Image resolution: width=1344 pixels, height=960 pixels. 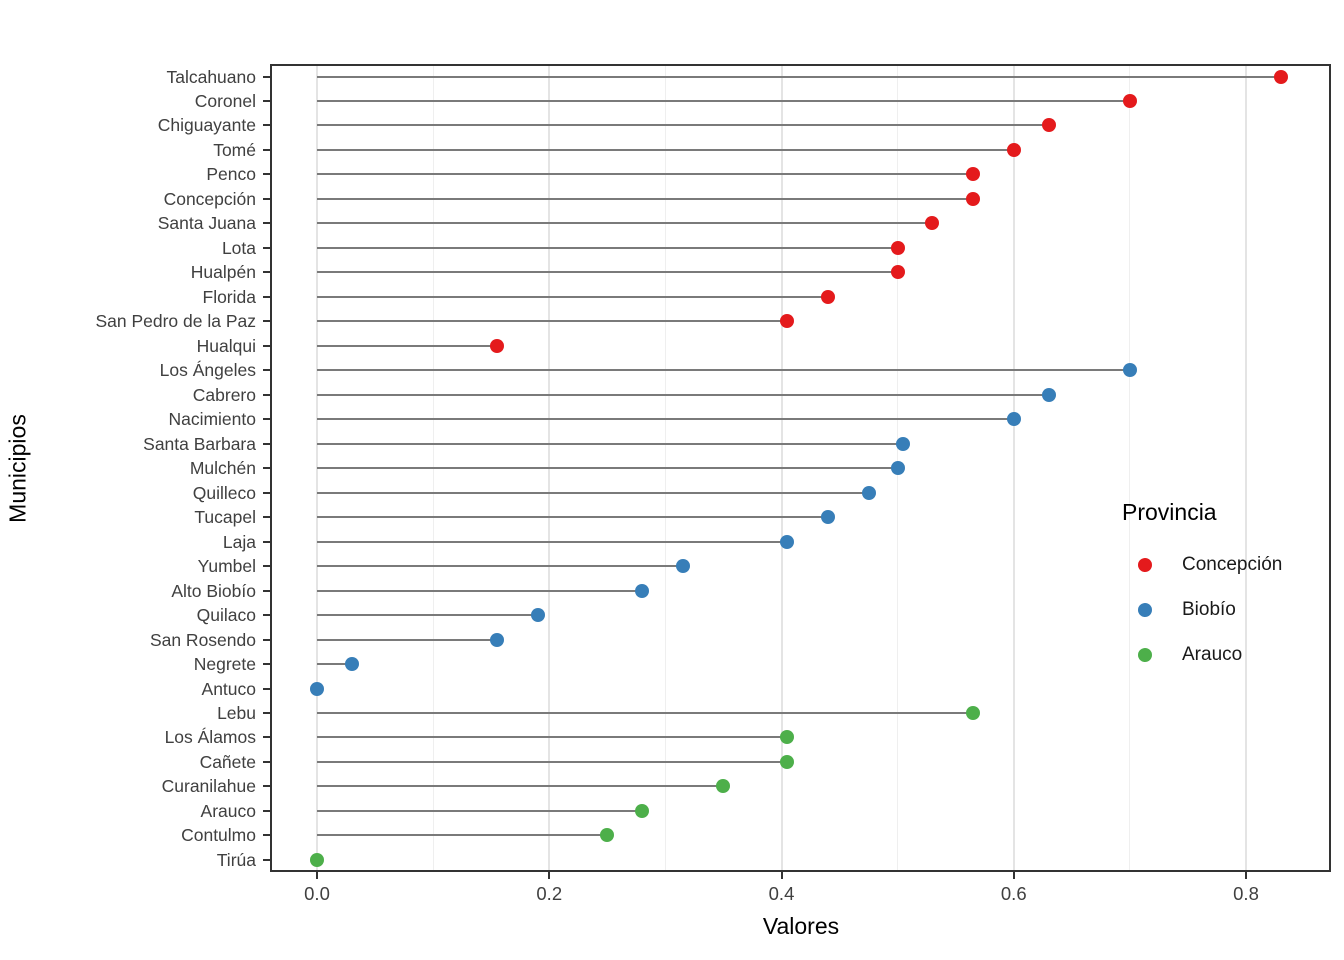 What do you see at coordinates (207, 370) in the screenshot?
I see `y-tick-label: Los Ángeles` at bounding box center [207, 370].